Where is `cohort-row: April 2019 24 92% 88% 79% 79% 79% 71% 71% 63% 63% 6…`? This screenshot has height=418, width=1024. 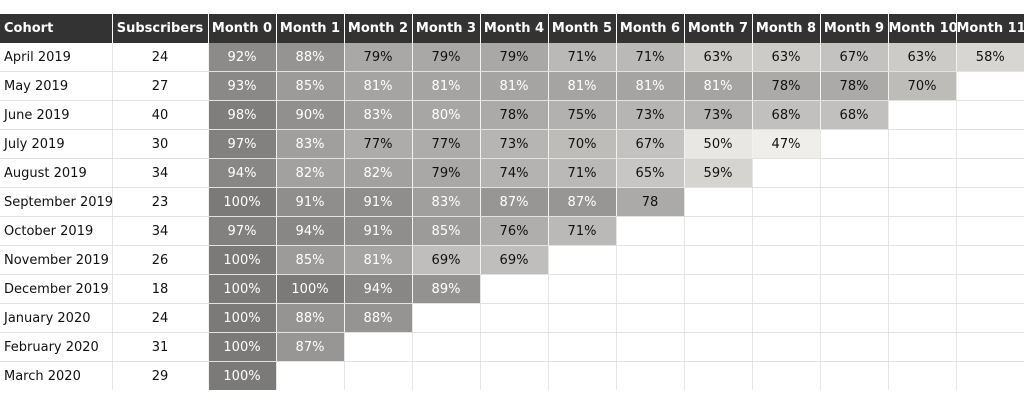 cohort-row: April 2019 24 92% 88% 79% 79% 79% 71% 71% 63% 63% 6… is located at coordinates (512, 57).